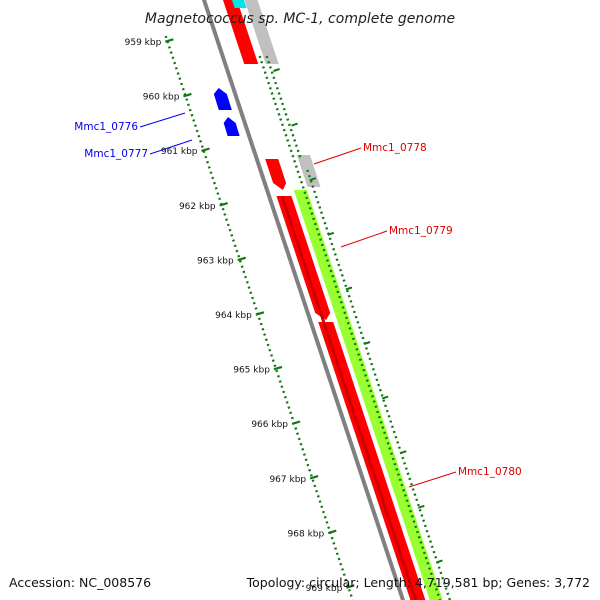 The width and height of the screenshot is (600, 600). What do you see at coordinates (287, 480) in the screenshot?
I see `tick-label: 967 kbp` at bounding box center [287, 480].